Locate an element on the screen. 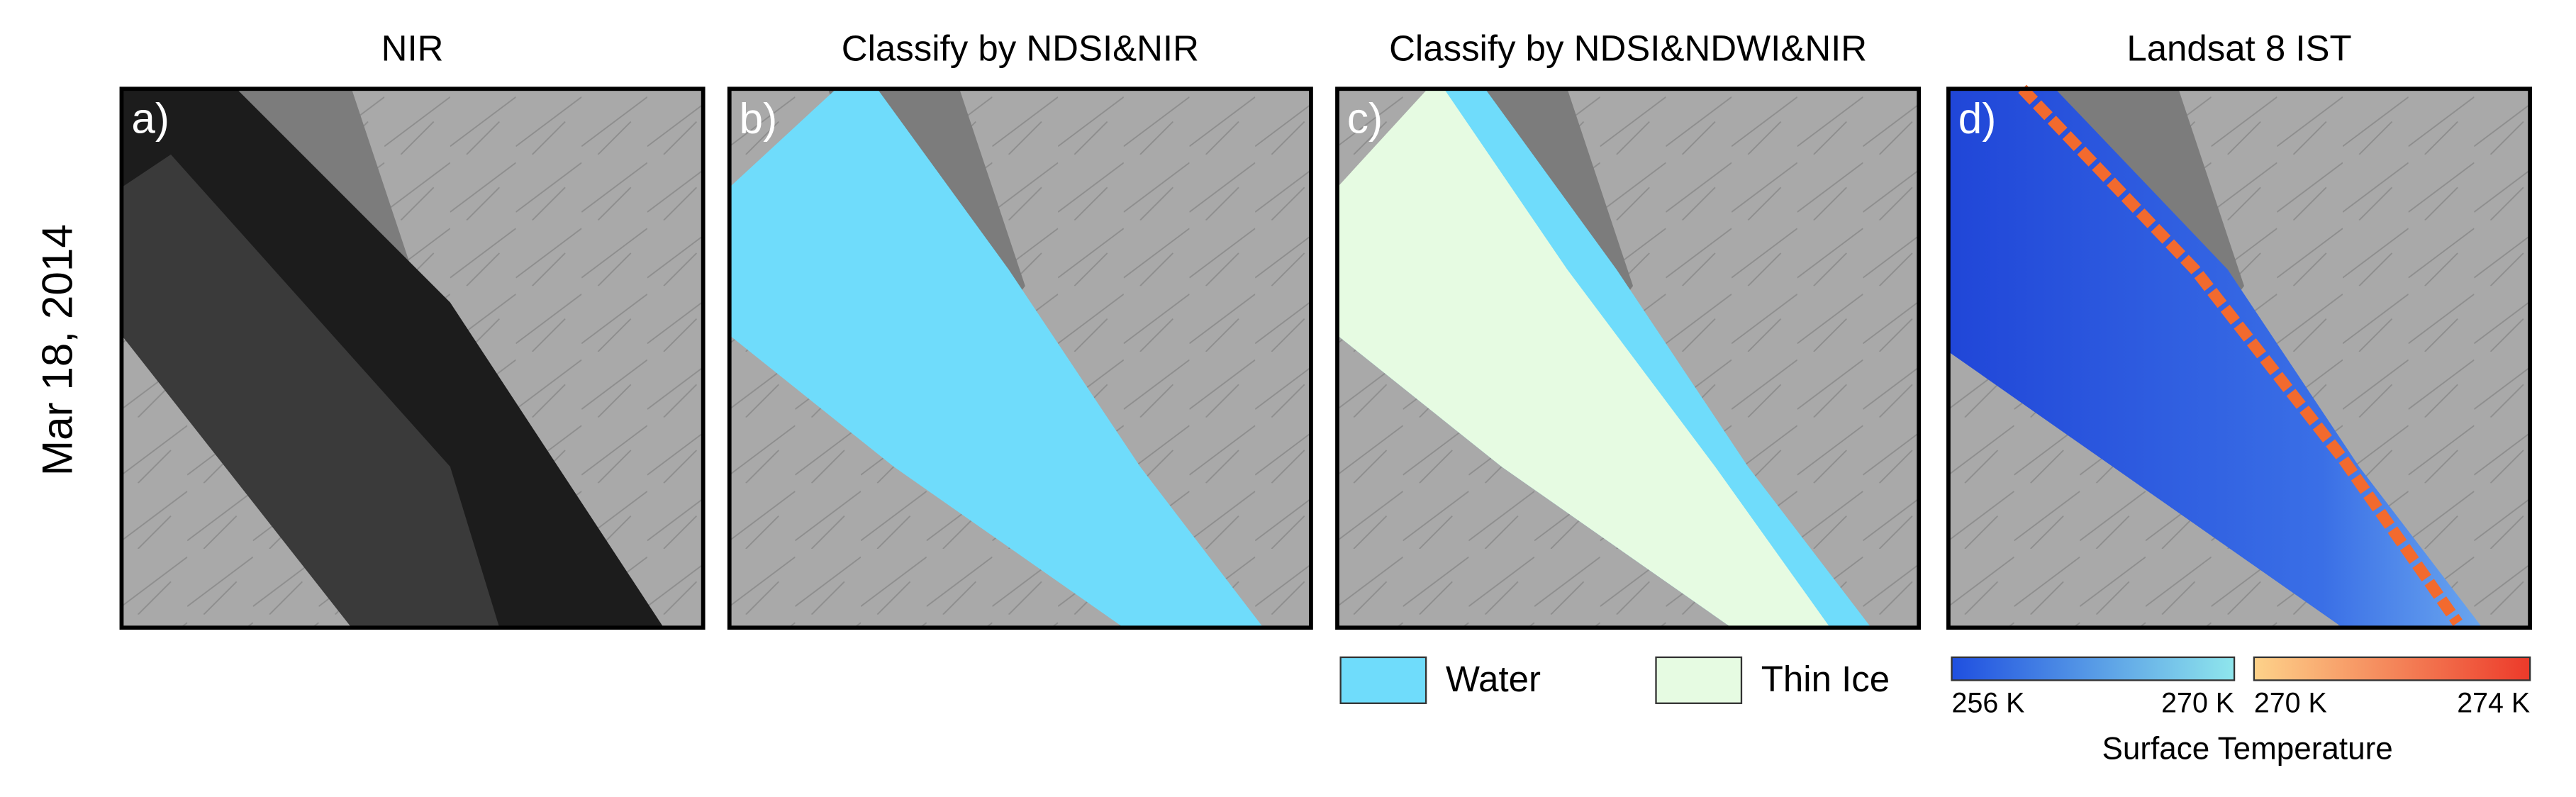 The height and width of the screenshot is (797, 2576). row-label: Mar 18, 2014 is located at coordinates (57, 350).